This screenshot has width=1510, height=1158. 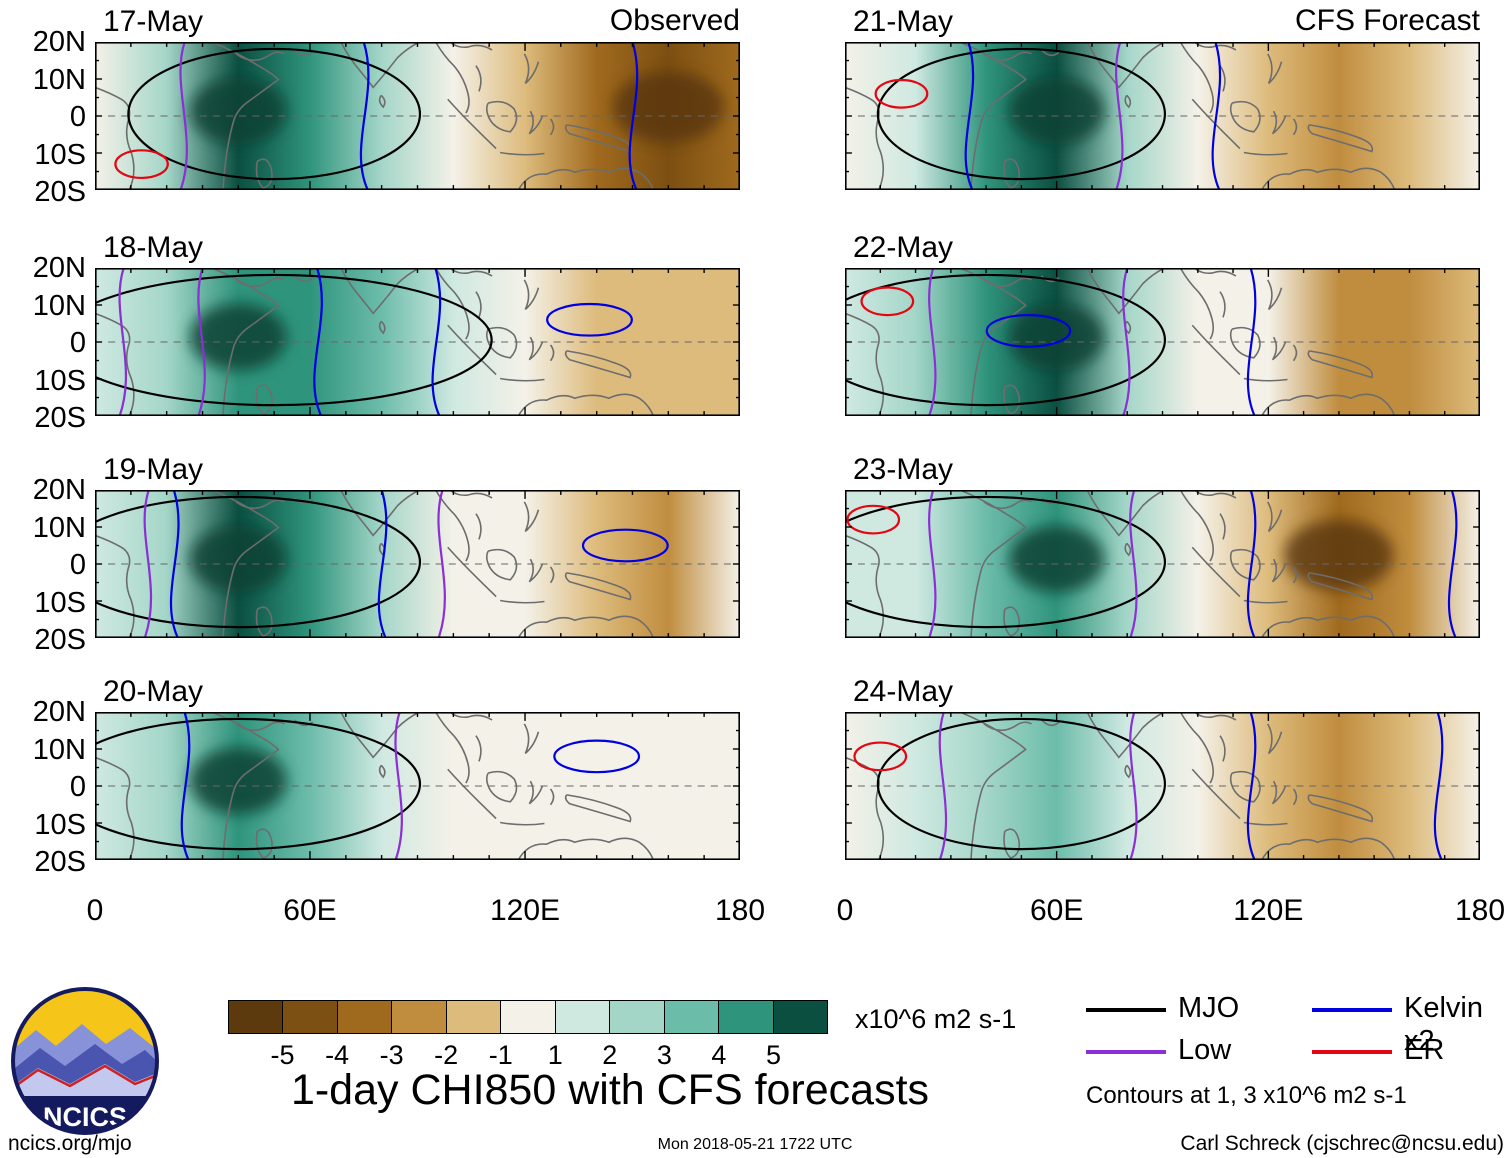 I want to click on panel-date: 21-May, so click(x=903, y=21).